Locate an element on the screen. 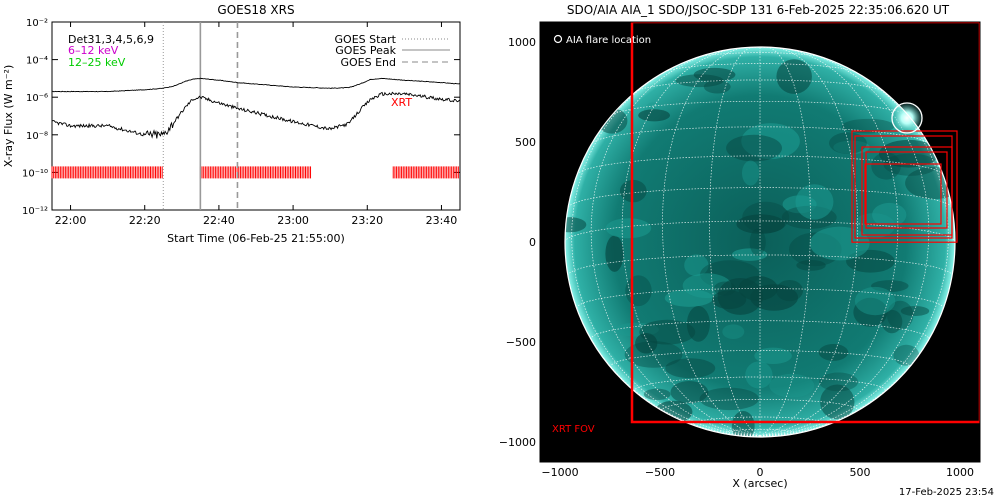 The image size is (1000, 500). goes-x-tick-label: 22:20 is located at coordinates (145, 220).